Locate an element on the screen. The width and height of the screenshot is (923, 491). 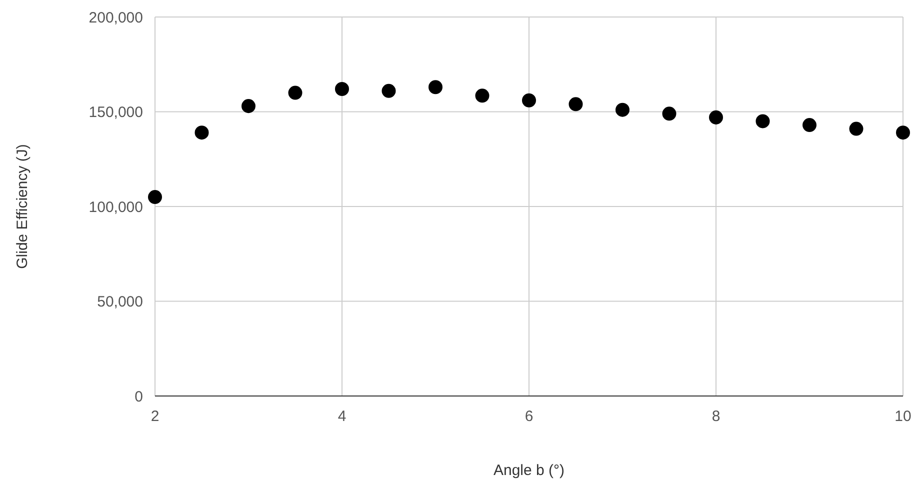
x-tick-label: 2 is located at coordinates (155, 416).